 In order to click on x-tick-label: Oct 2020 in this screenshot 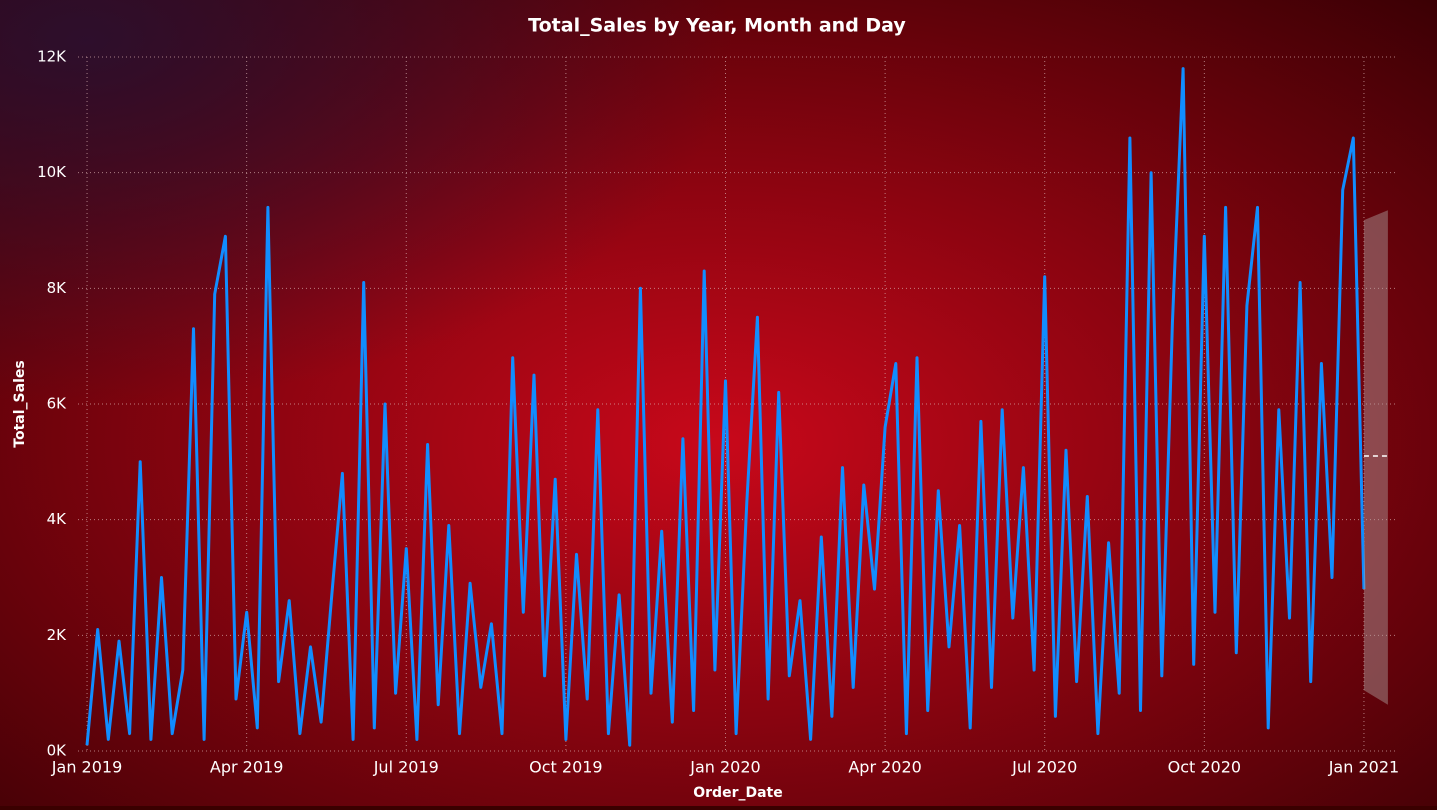, I will do `click(1204, 767)`.